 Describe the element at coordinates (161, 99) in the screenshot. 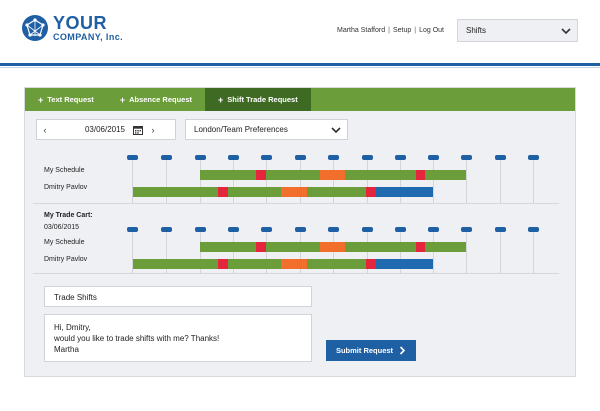

I see `tab-label: Absence Request` at that location.